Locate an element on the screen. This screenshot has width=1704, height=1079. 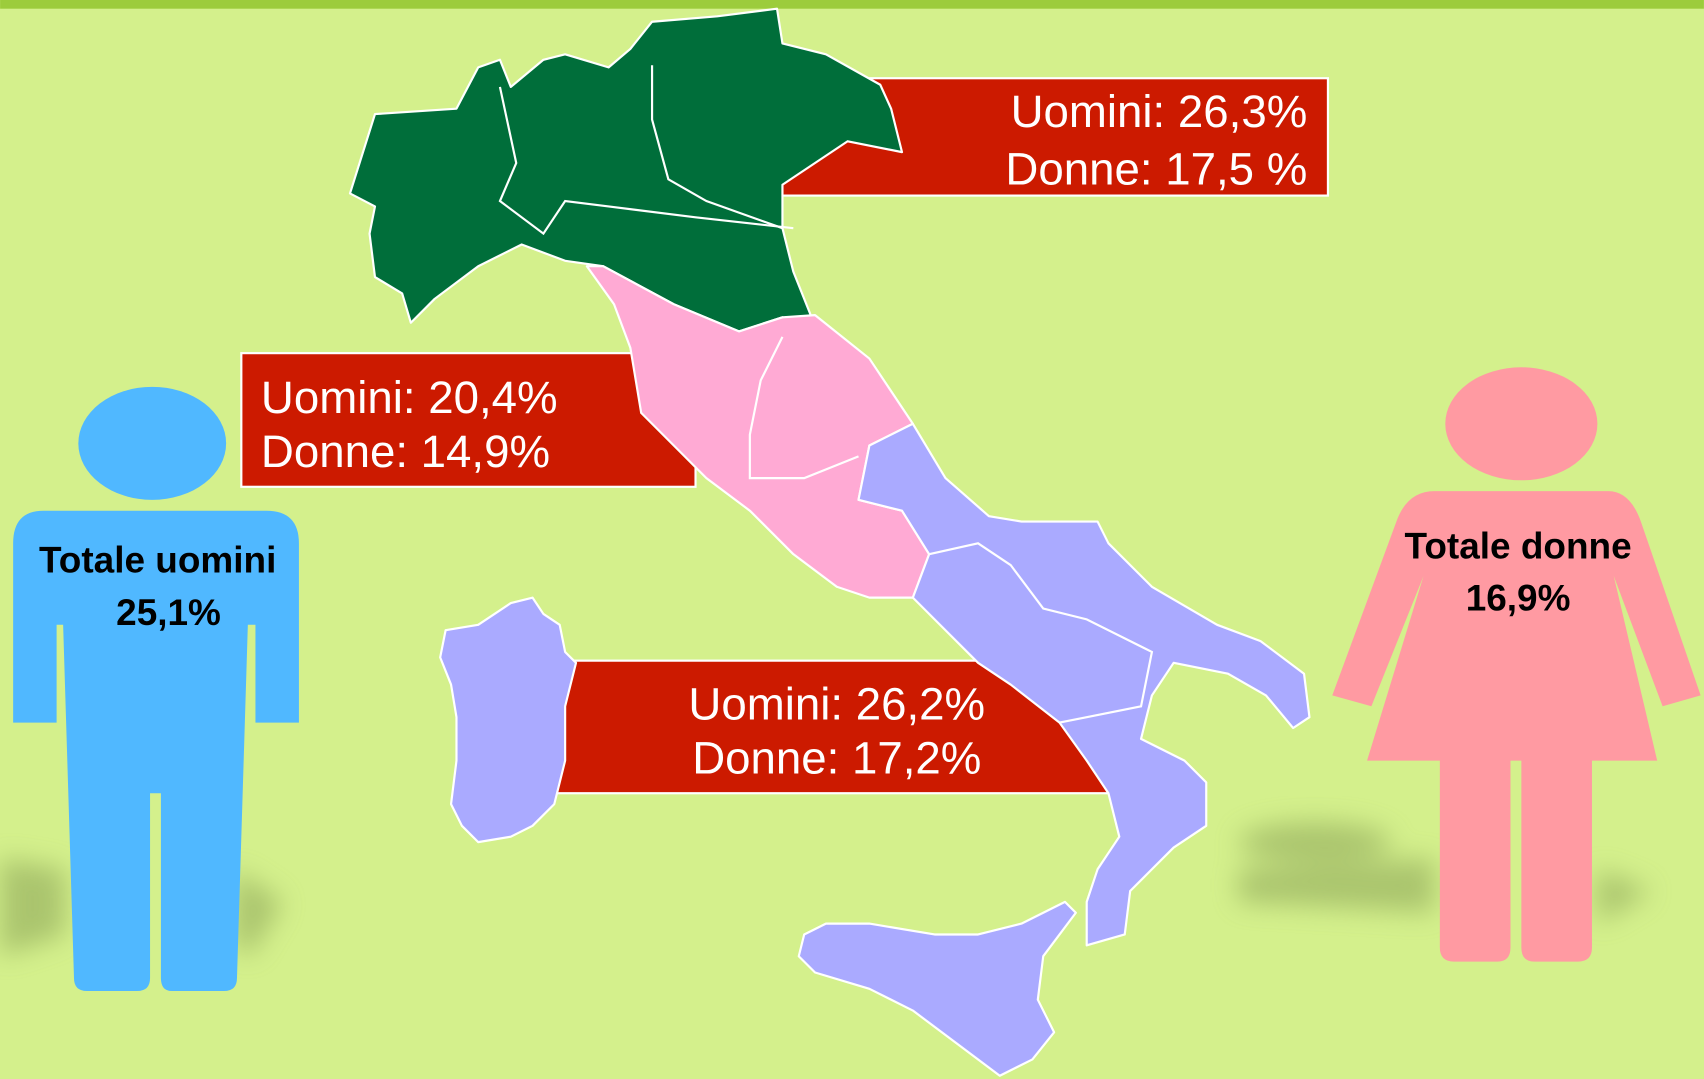
man-figure is located at coordinates (156, 688).